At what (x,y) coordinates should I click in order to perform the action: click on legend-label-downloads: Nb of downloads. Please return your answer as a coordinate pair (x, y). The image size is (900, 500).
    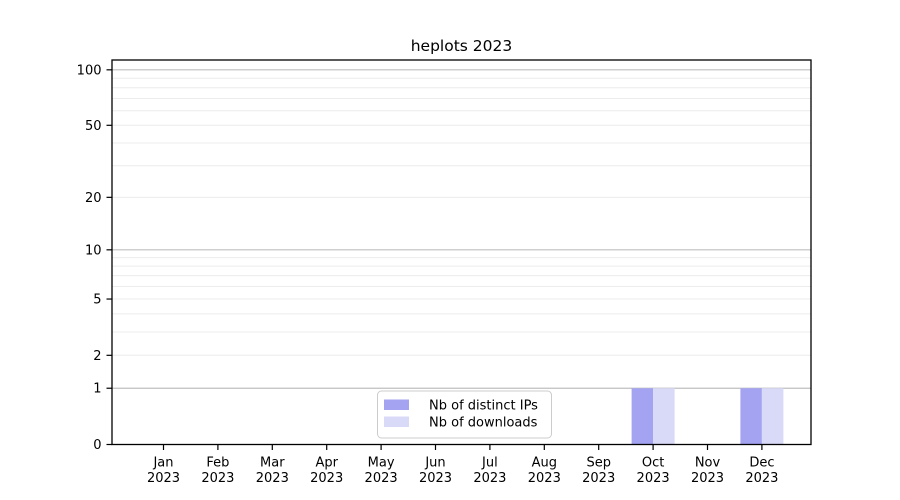
    Looking at the image, I should click on (483, 423).